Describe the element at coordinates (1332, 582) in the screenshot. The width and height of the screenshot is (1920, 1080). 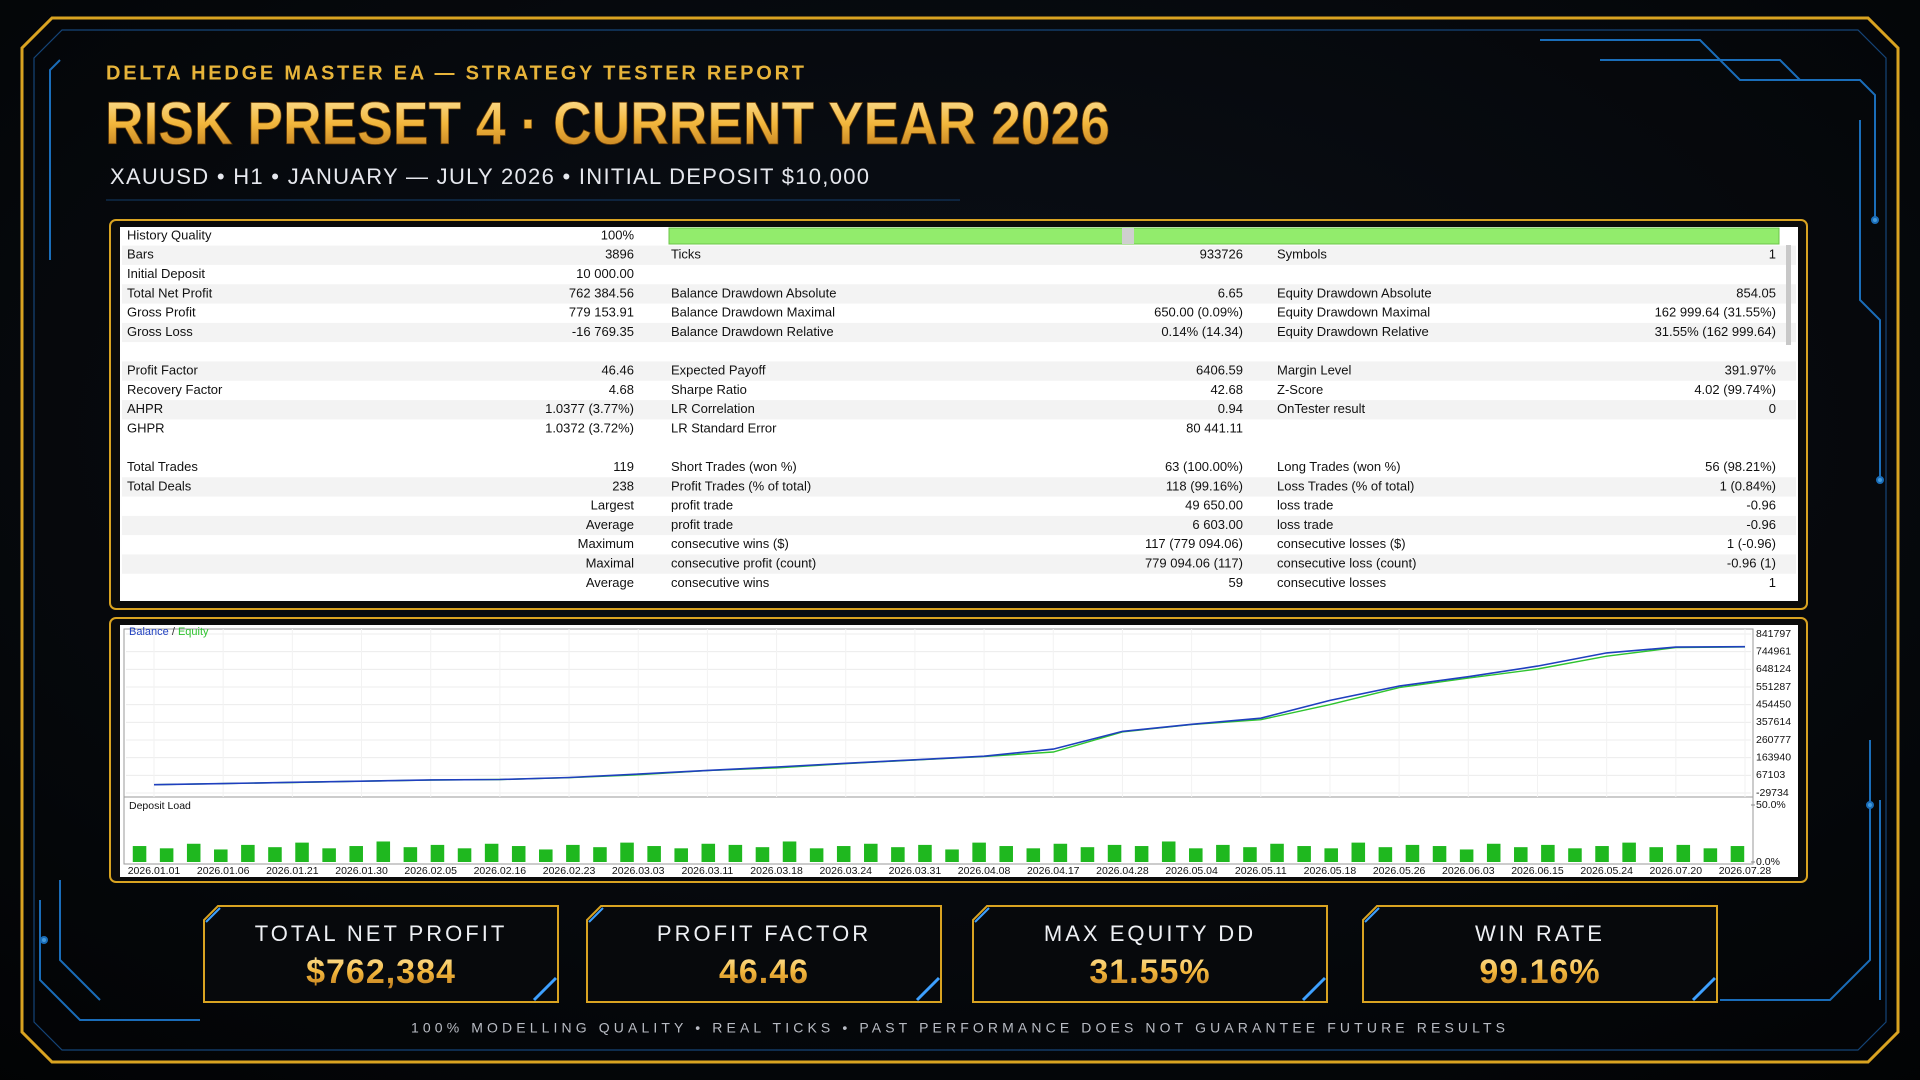
I see `table-label: consecutive losses` at that location.